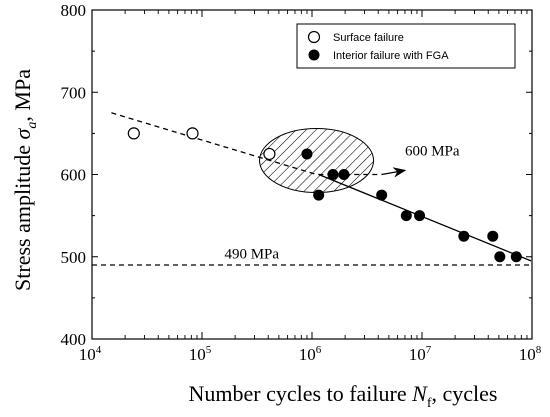 This screenshot has width=550, height=417. Describe the element at coordinates (432, 152) in the screenshot. I see `annotation-0: 600 MPa` at that location.